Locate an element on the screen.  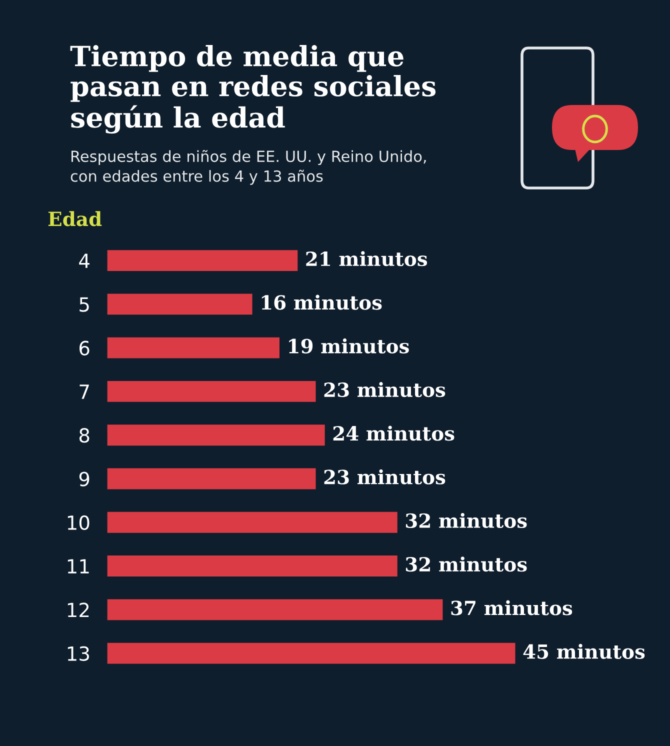
y-tick-label: 12 is located at coordinates (78, 610).